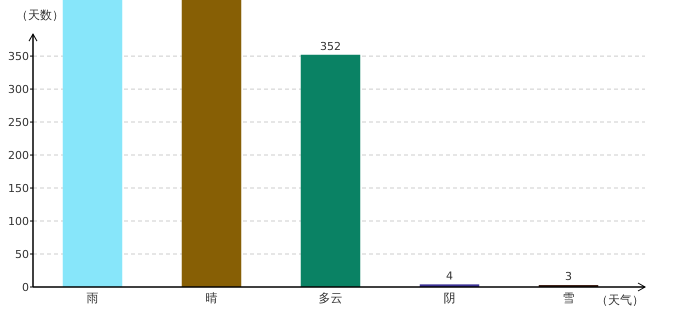 Image resolution: width=680 pixels, height=320 pixels. What do you see at coordinates (22, 255) in the screenshot?
I see `y-tick-label: 50` at bounding box center [22, 255].